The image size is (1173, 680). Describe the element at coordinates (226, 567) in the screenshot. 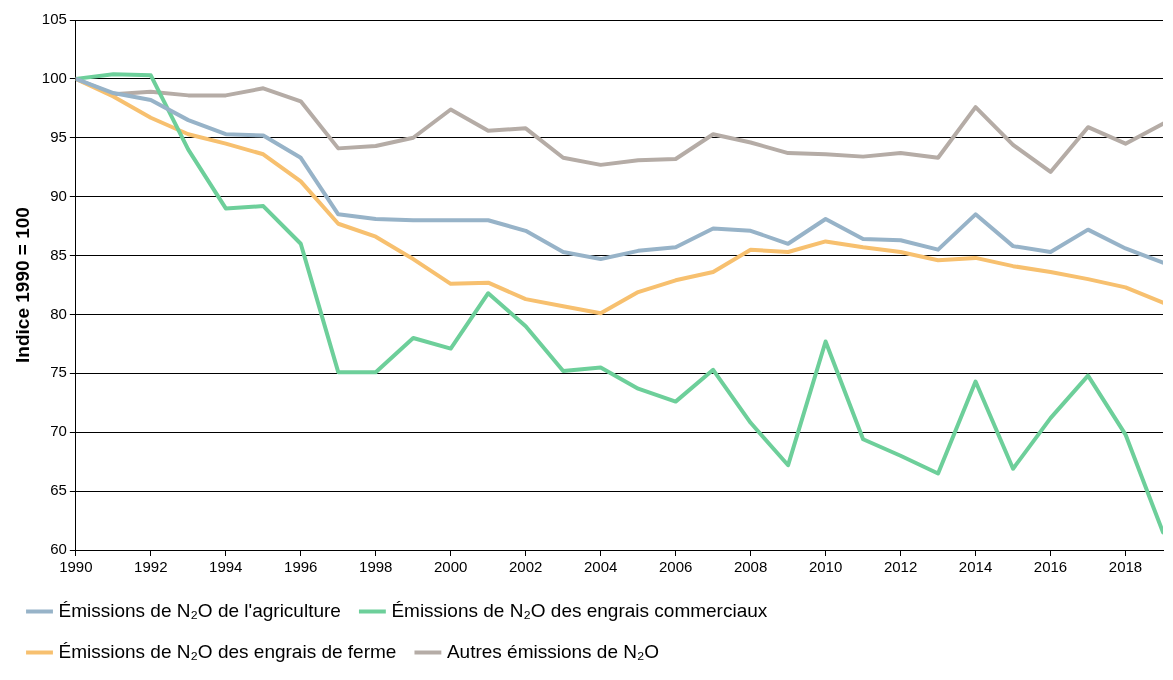

I see `x-tick-label: 1994` at that location.